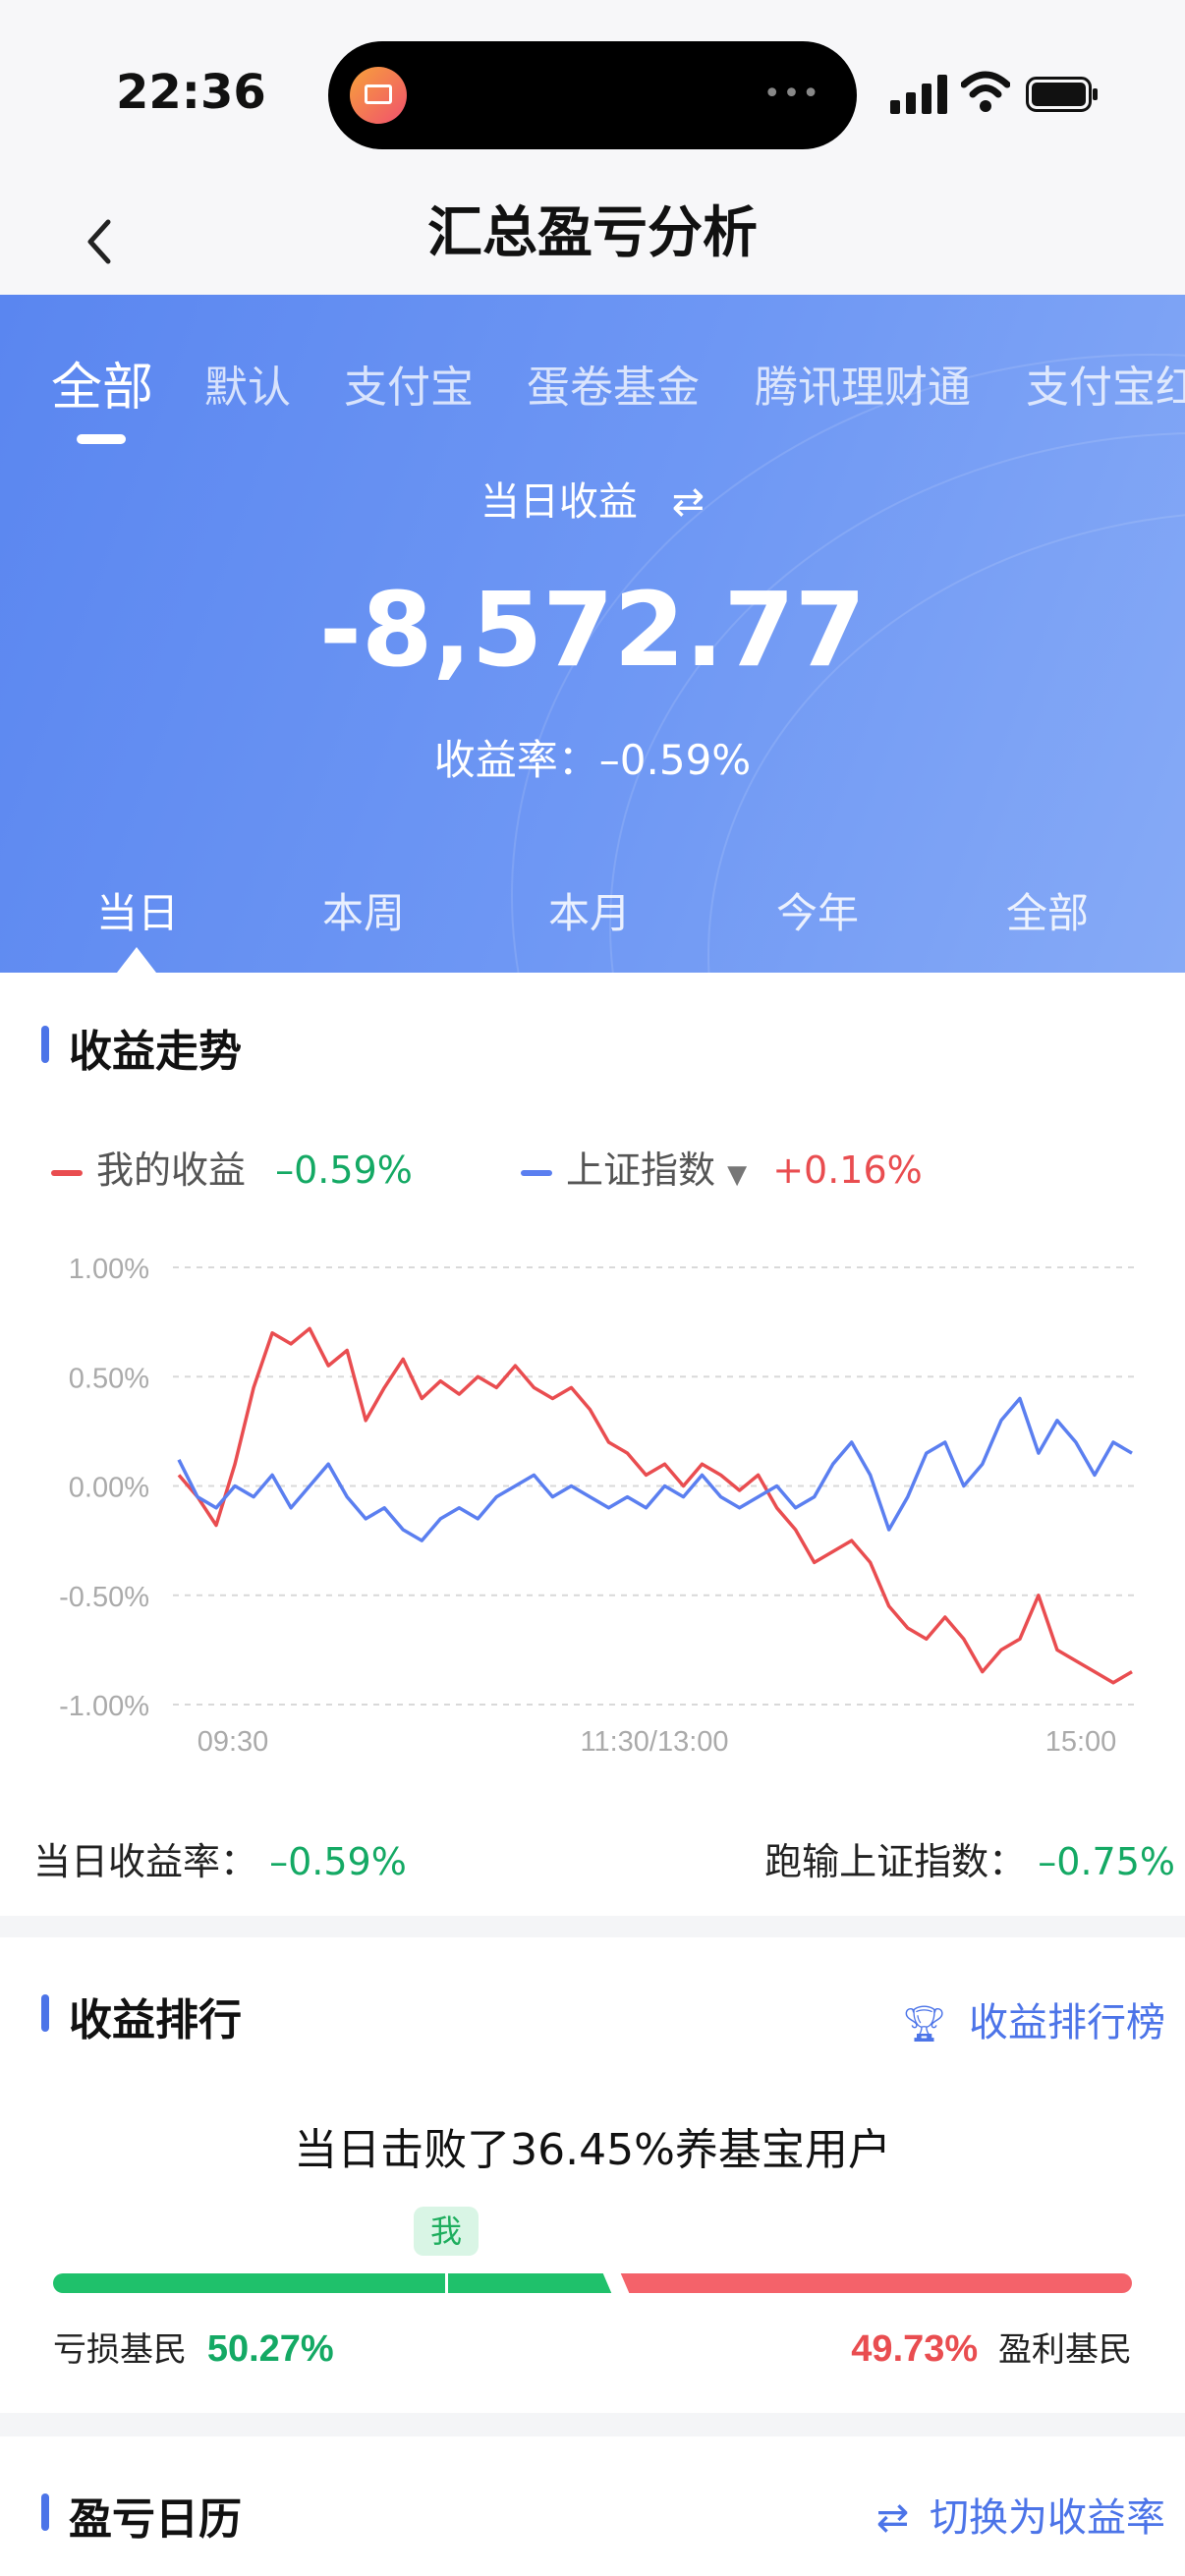 The image size is (1185, 2576). I want to click on signal-icon, so click(919, 94).